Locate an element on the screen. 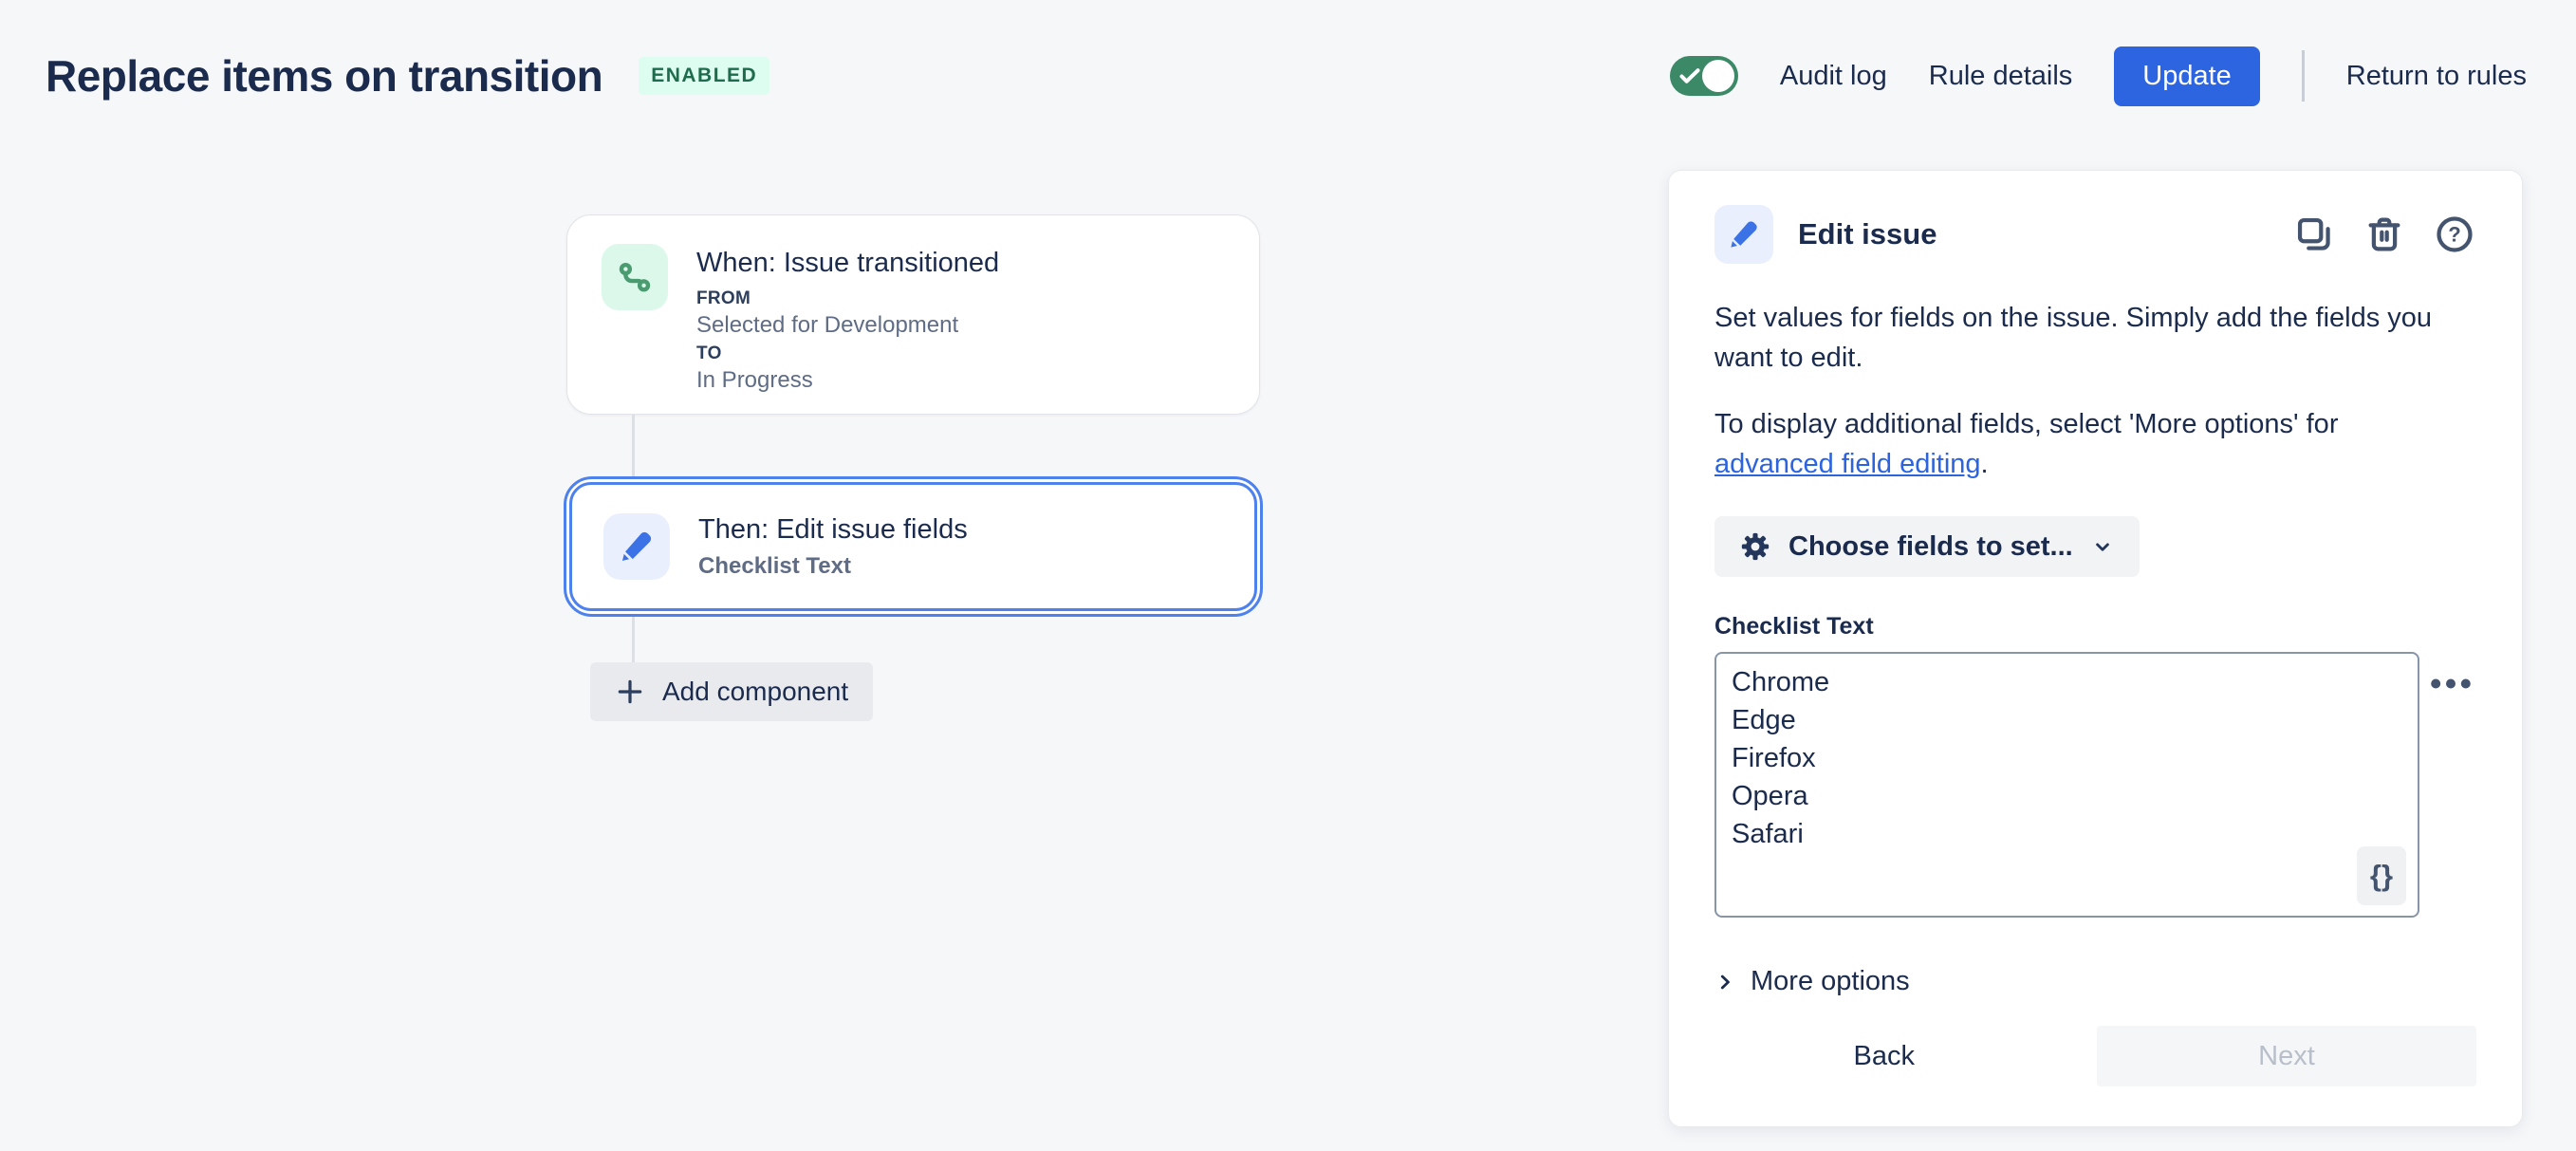 The width and height of the screenshot is (2576, 1151). hint-suffix: . is located at coordinates (1984, 464).